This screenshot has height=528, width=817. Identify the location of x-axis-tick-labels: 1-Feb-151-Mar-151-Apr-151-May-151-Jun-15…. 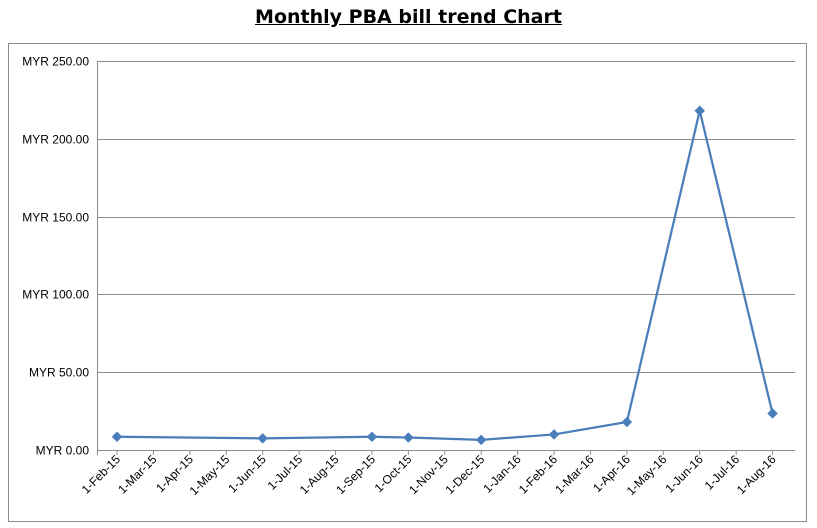
(429, 475).